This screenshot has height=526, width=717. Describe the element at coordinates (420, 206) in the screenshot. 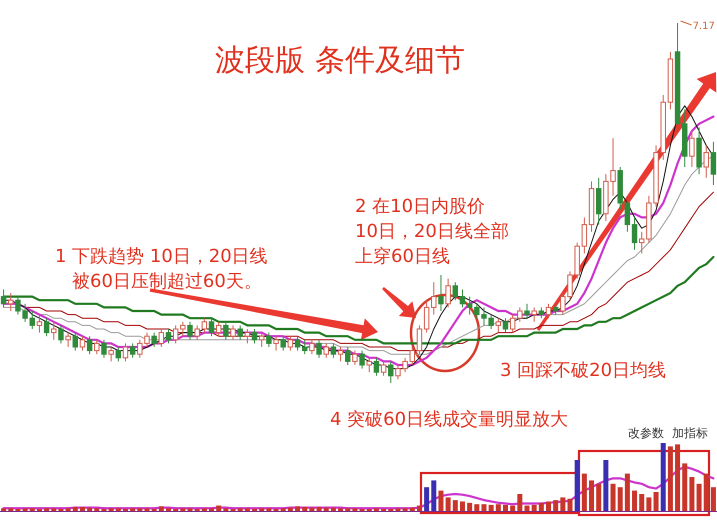

I see `annotation: 2 在10日内股价` at that location.